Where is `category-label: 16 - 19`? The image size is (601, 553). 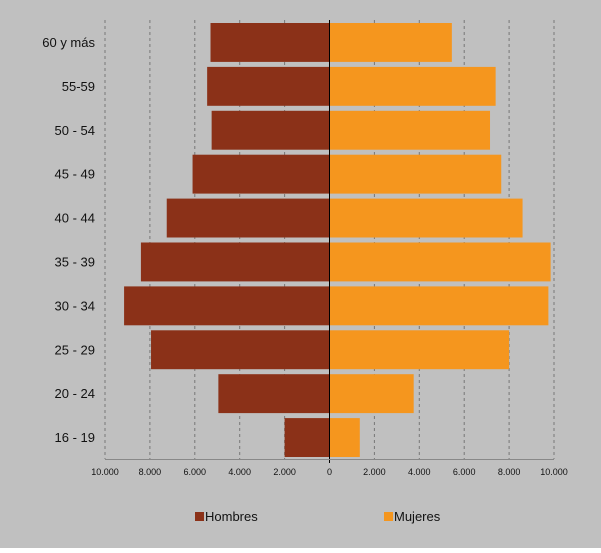 category-label: 16 - 19 is located at coordinates (75, 437).